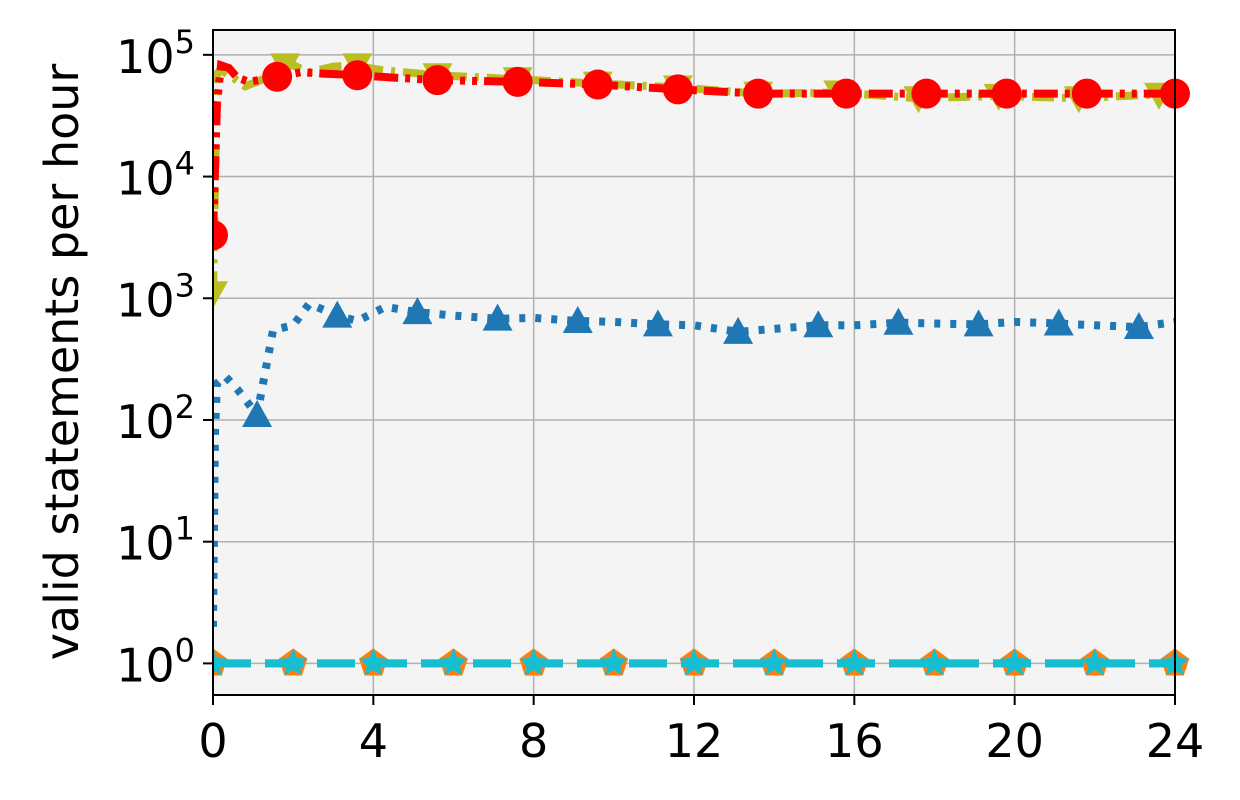 The image size is (1240, 800). What do you see at coordinates (533, 741) in the screenshot?
I see `x-tick-label: 8` at bounding box center [533, 741].